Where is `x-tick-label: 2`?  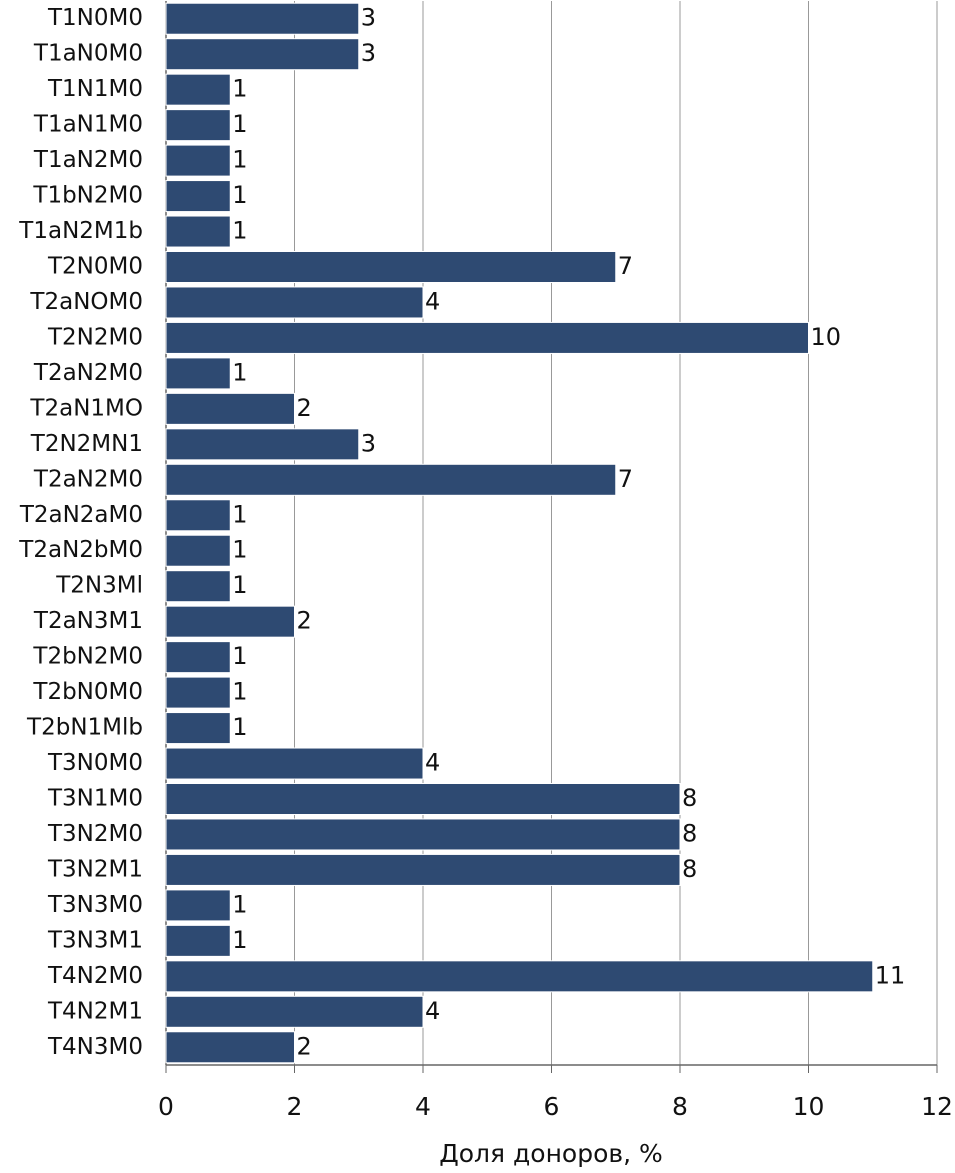
x-tick-label: 2 is located at coordinates (295, 1106).